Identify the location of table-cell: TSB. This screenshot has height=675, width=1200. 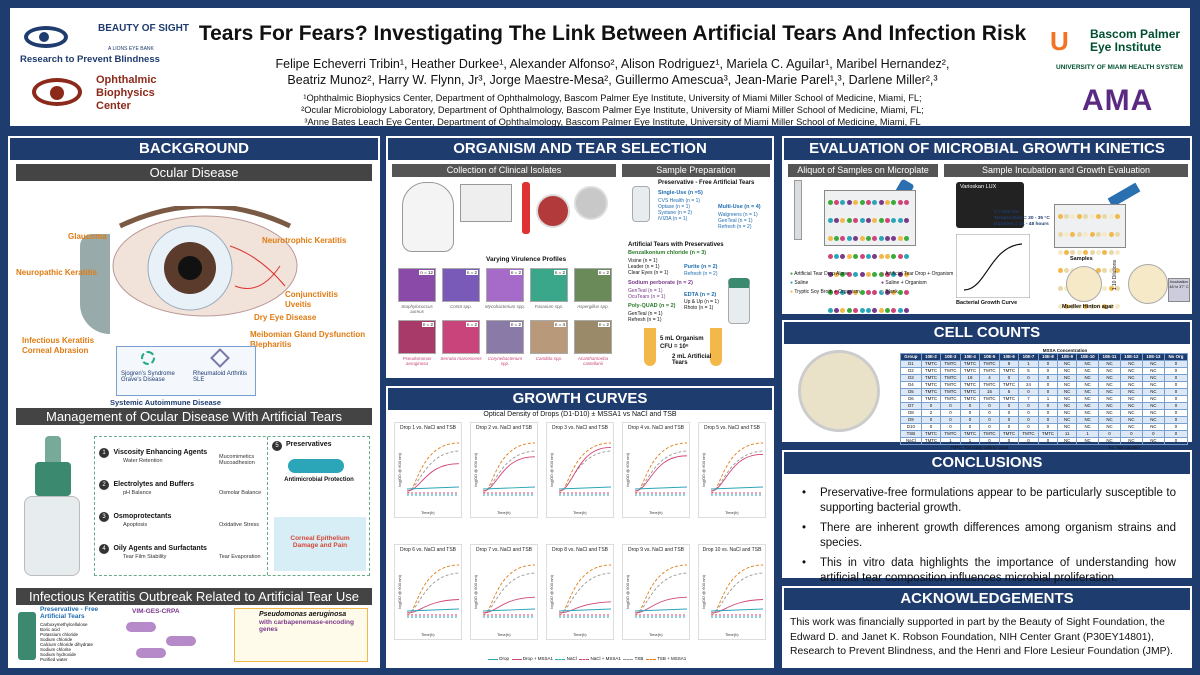
(911, 434).